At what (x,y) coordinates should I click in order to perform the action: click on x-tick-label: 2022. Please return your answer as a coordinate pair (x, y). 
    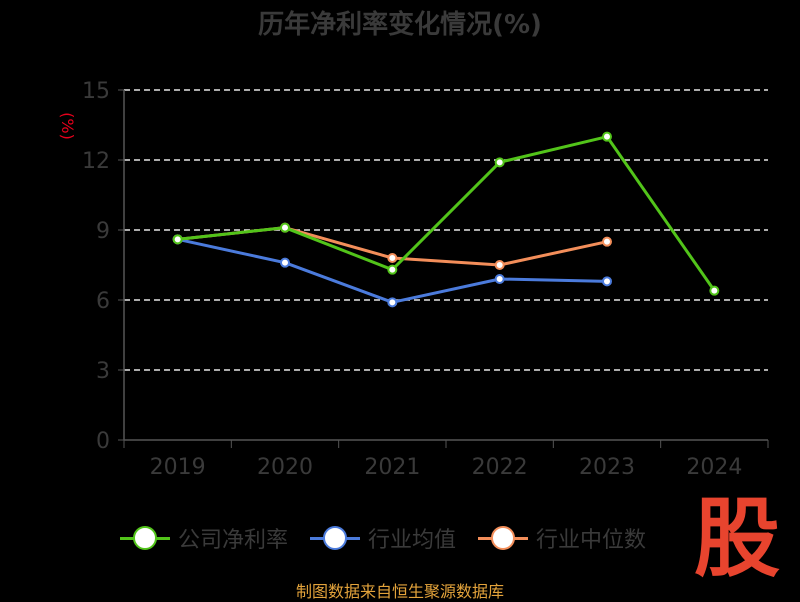
    Looking at the image, I should click on (500, 467).